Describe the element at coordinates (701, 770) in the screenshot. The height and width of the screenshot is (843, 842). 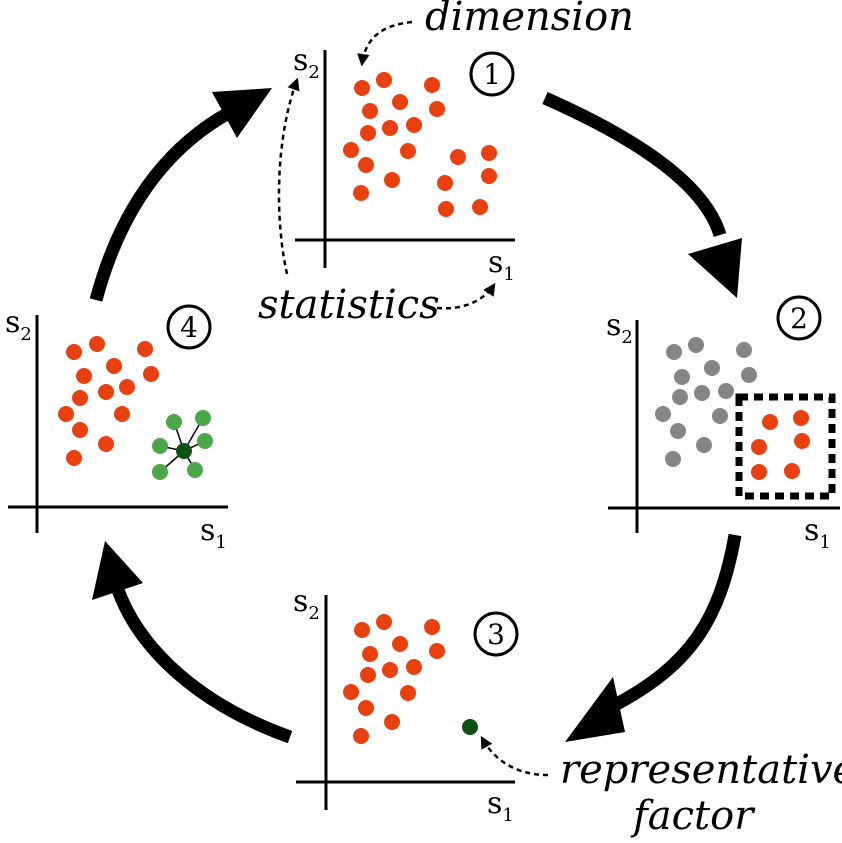
I see `representative-label: representative` at that location.